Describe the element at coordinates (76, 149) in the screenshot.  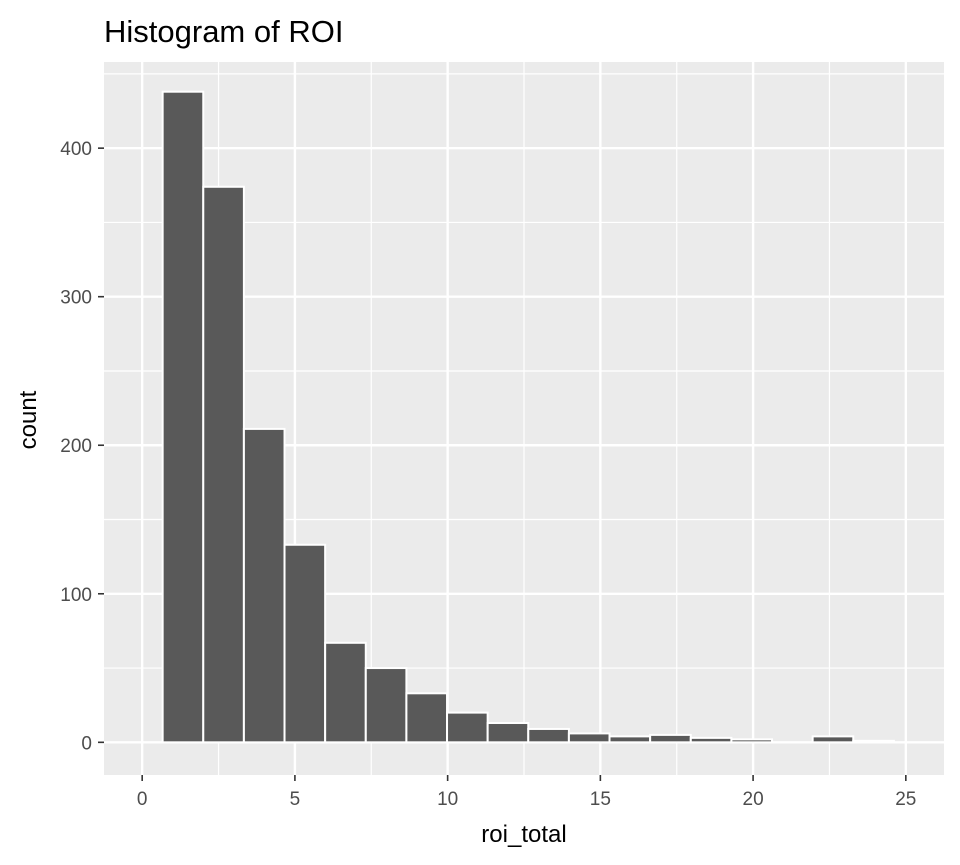
I see `y-tick-label: 400` at that location.